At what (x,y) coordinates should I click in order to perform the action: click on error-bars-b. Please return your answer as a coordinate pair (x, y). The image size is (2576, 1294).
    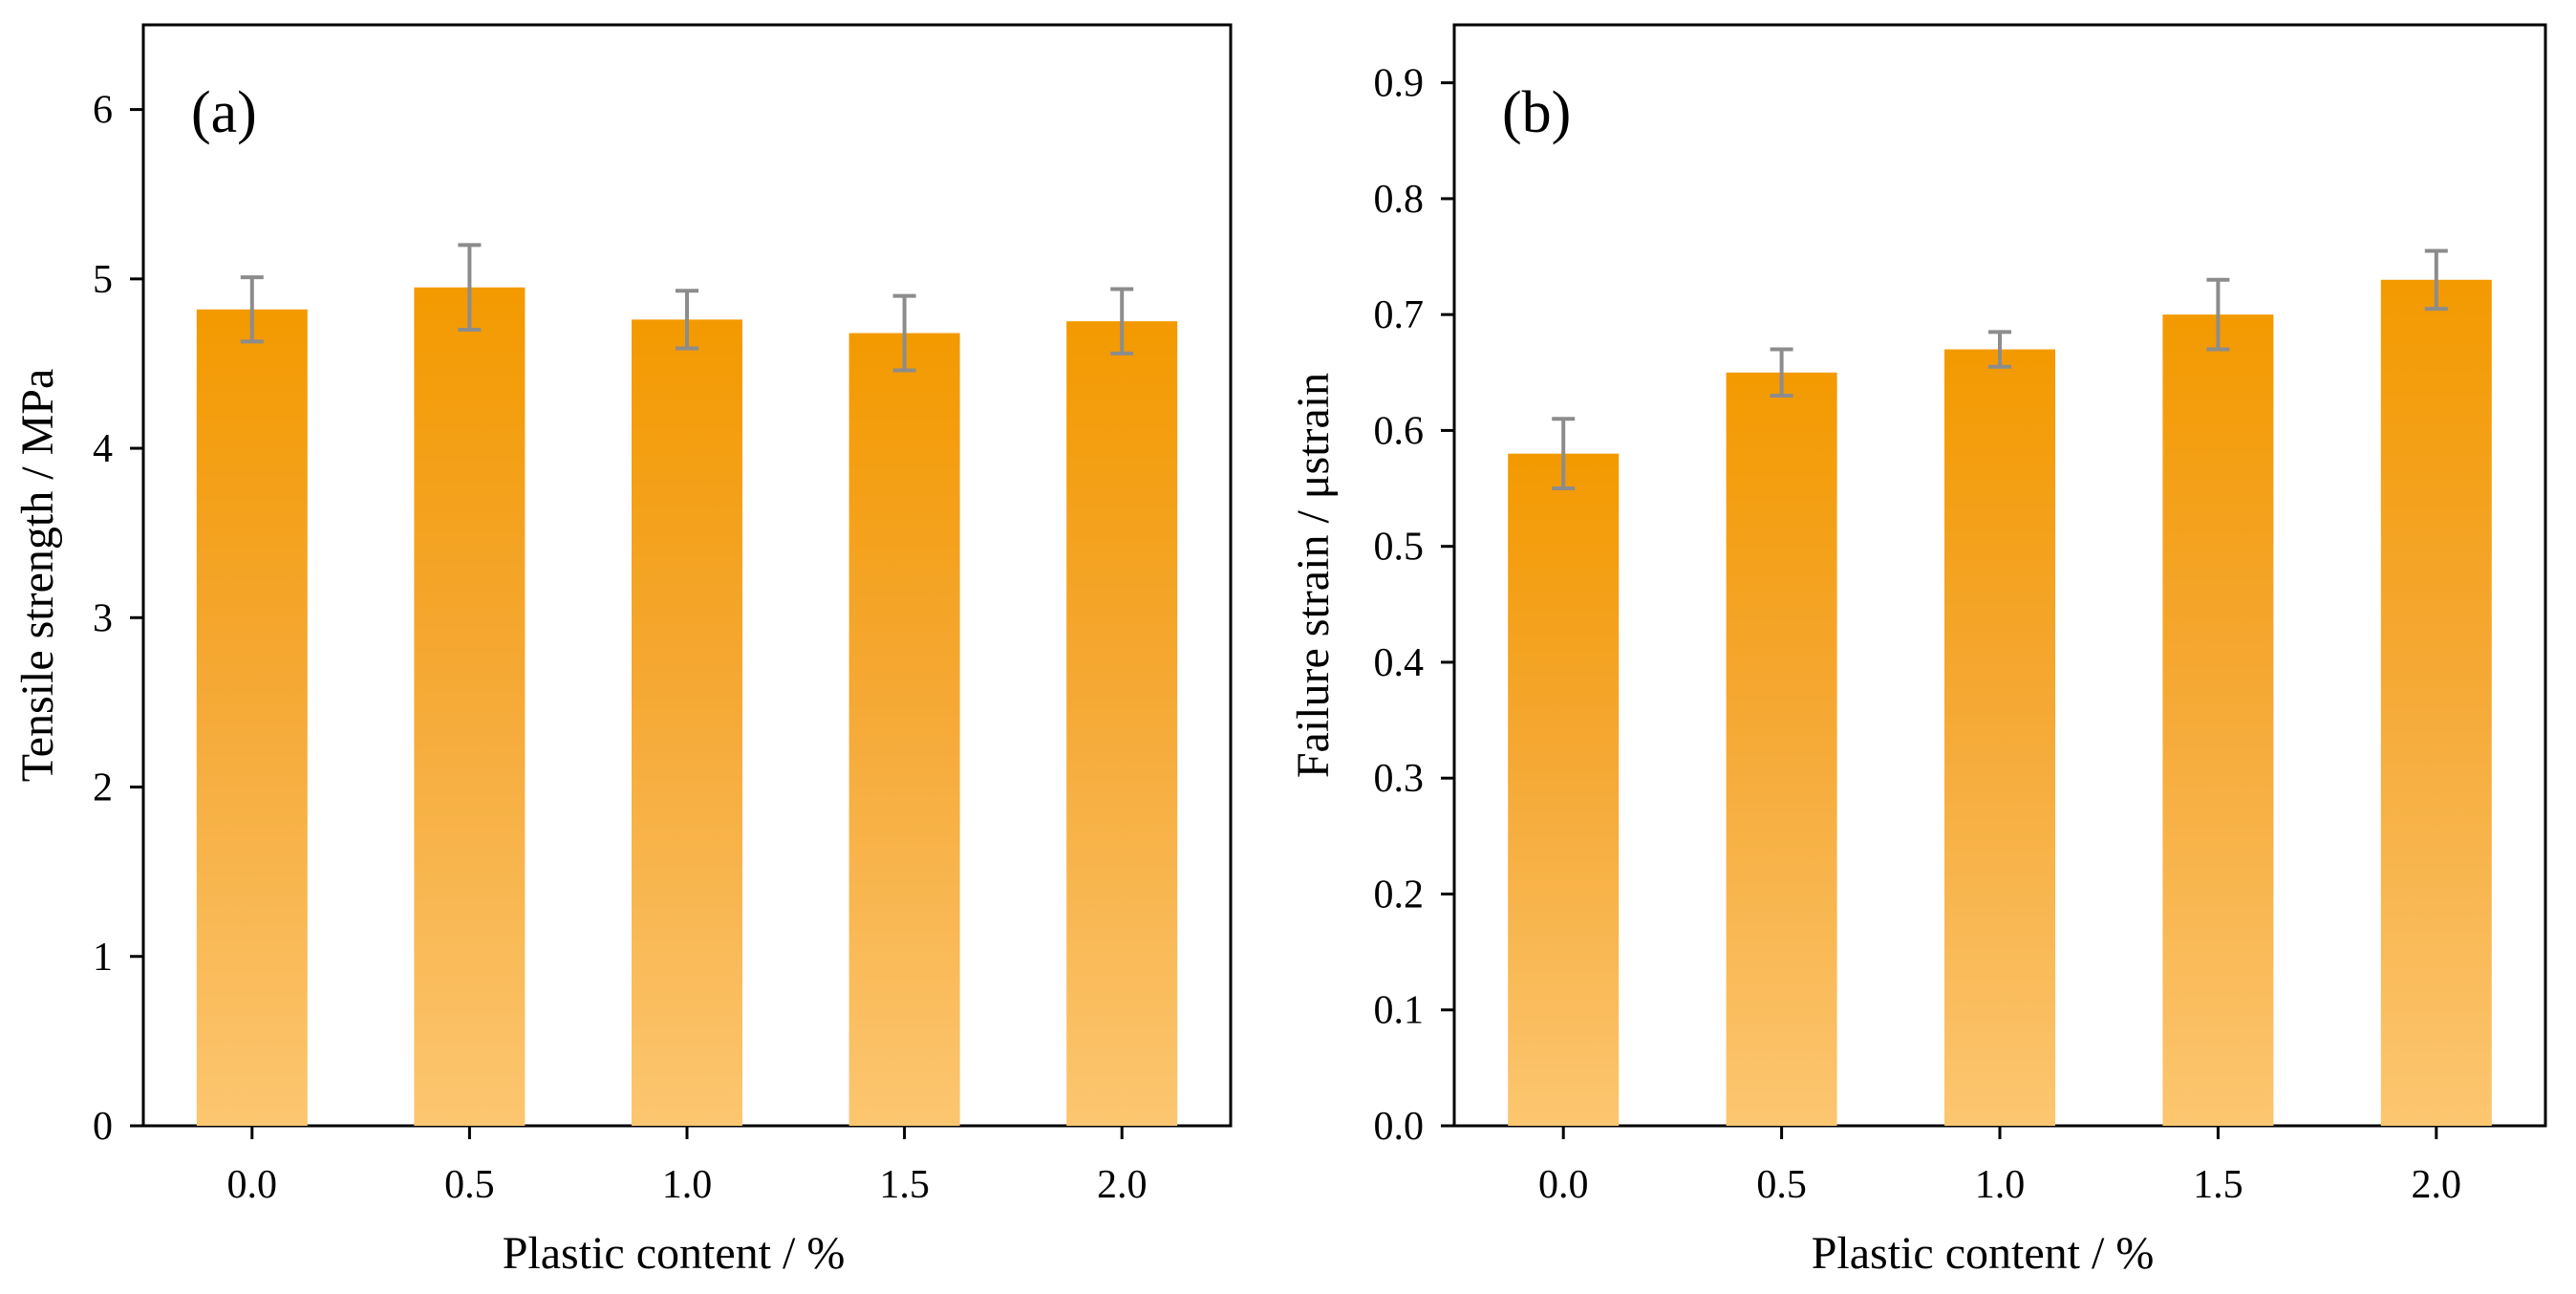
    Looking at the image, I should click on (2000, 369).